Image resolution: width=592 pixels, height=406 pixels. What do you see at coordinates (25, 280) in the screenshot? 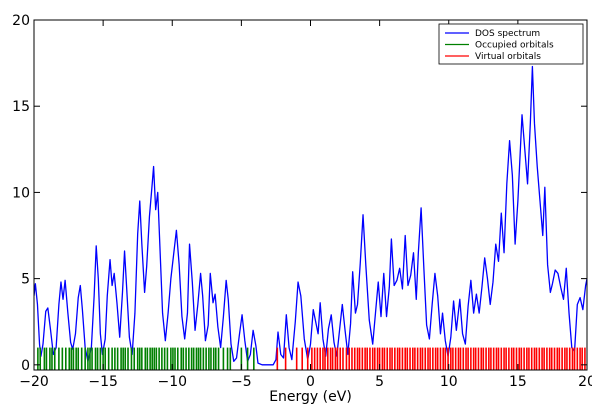
I see `y-tick-label: 5` at bounding box center [25, 280].